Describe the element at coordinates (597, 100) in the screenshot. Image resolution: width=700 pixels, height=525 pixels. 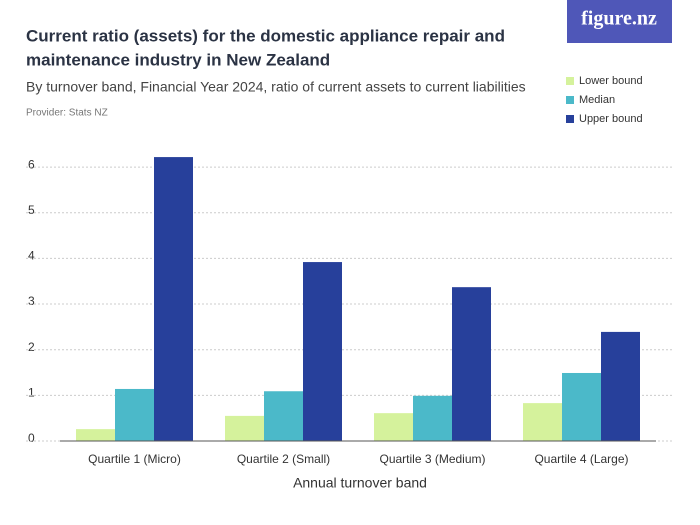
I see `legend-label: Median` at that location.